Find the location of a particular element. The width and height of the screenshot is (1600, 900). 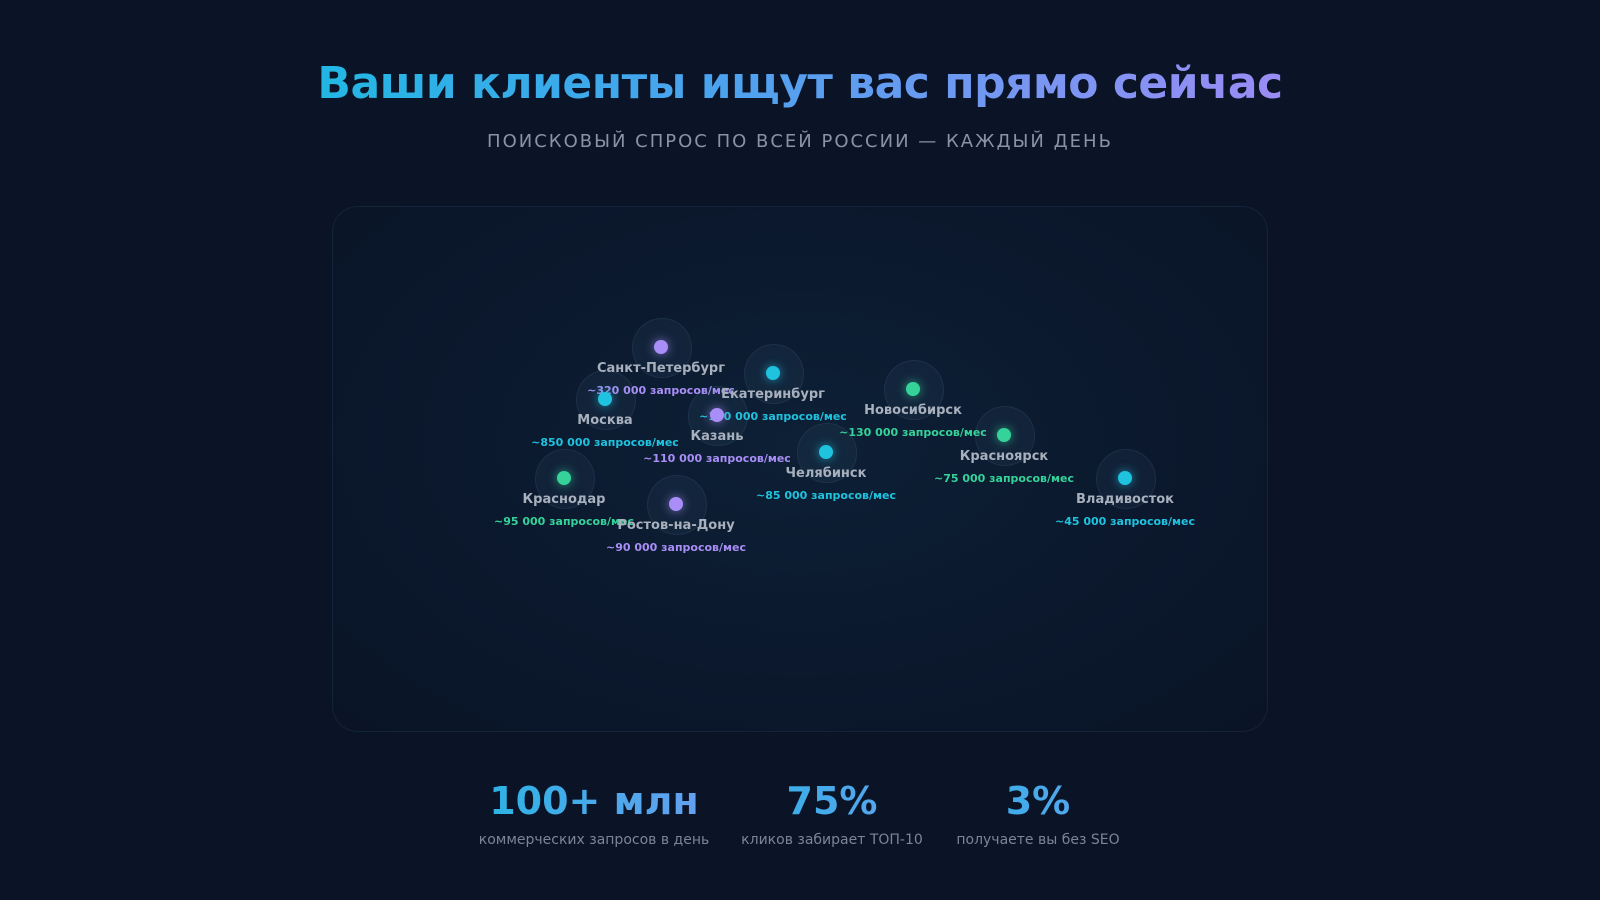

city-requests: ~75 000 запросов/мес is located at coordinates (1004, 478).